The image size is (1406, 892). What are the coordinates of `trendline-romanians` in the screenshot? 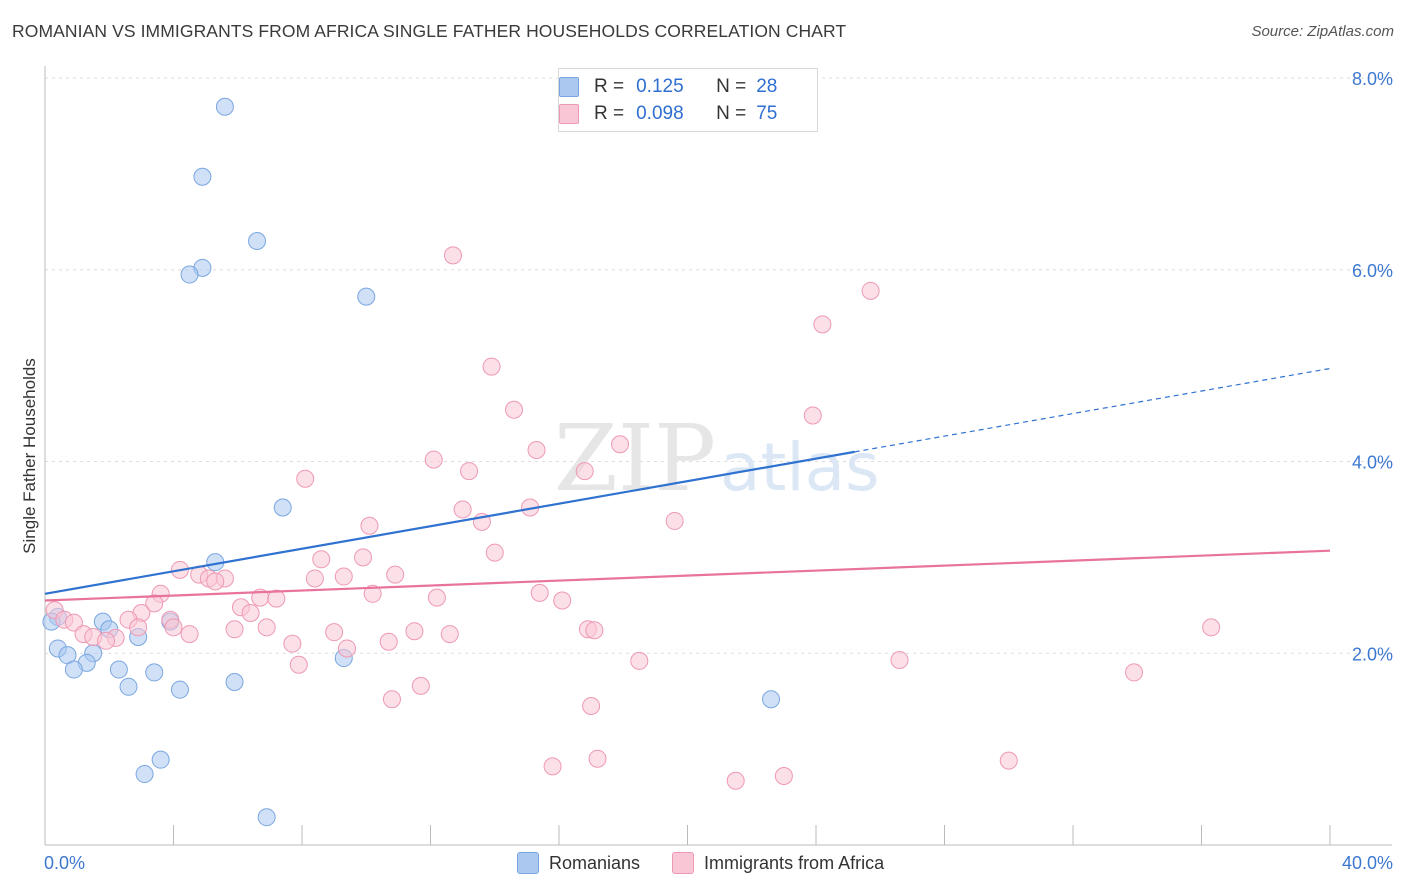 It's located at (449, 522).